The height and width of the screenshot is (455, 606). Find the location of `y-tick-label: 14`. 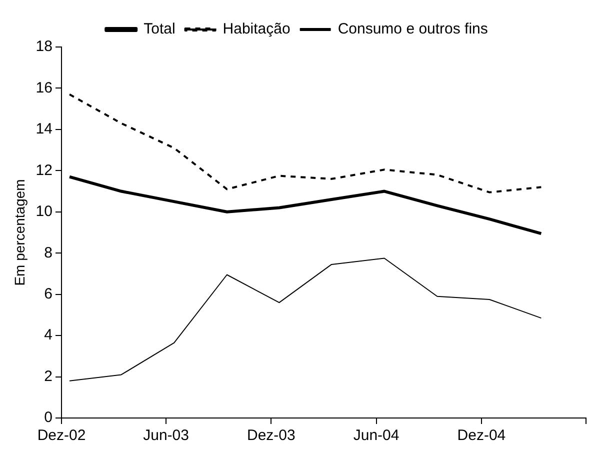

y-tick-label: 14 is located at coordinates (44, 129).